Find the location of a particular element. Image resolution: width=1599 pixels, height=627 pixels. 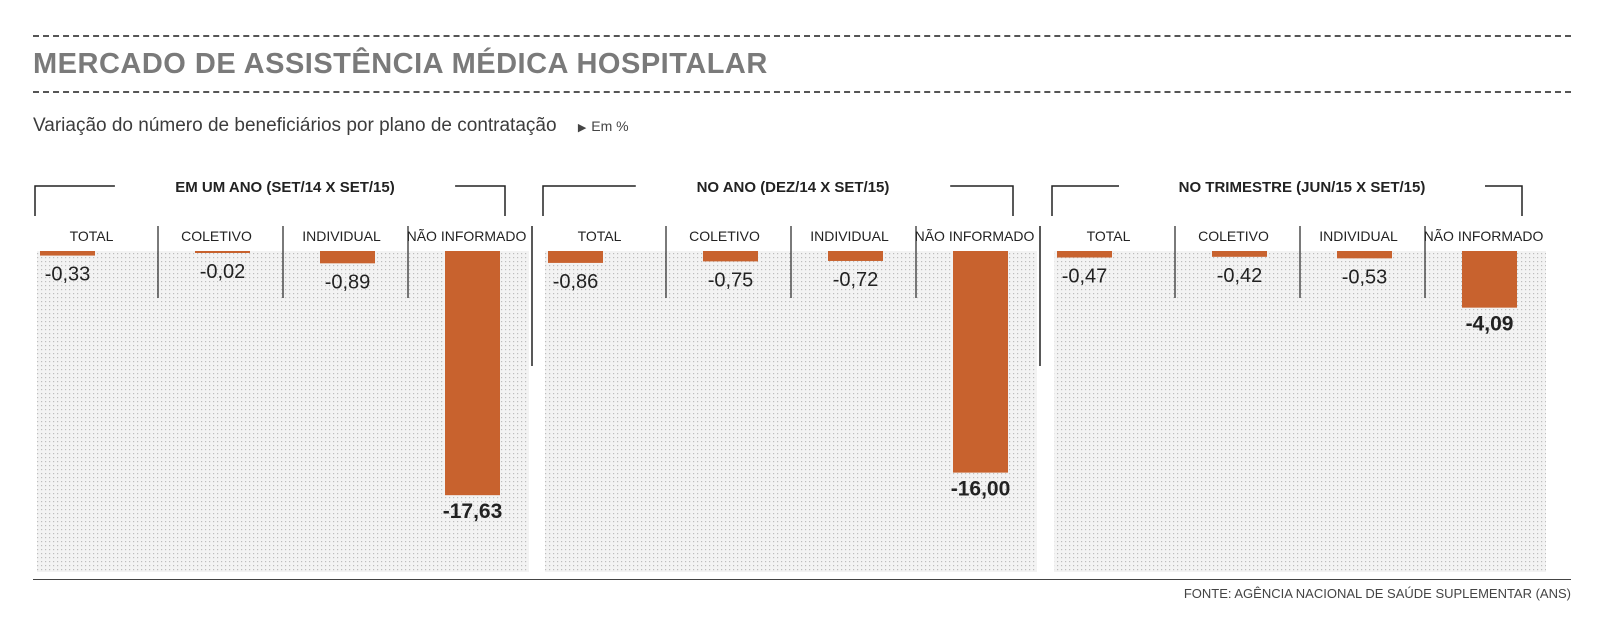

value-label: -0,86 is located at coordinates (576, 282).